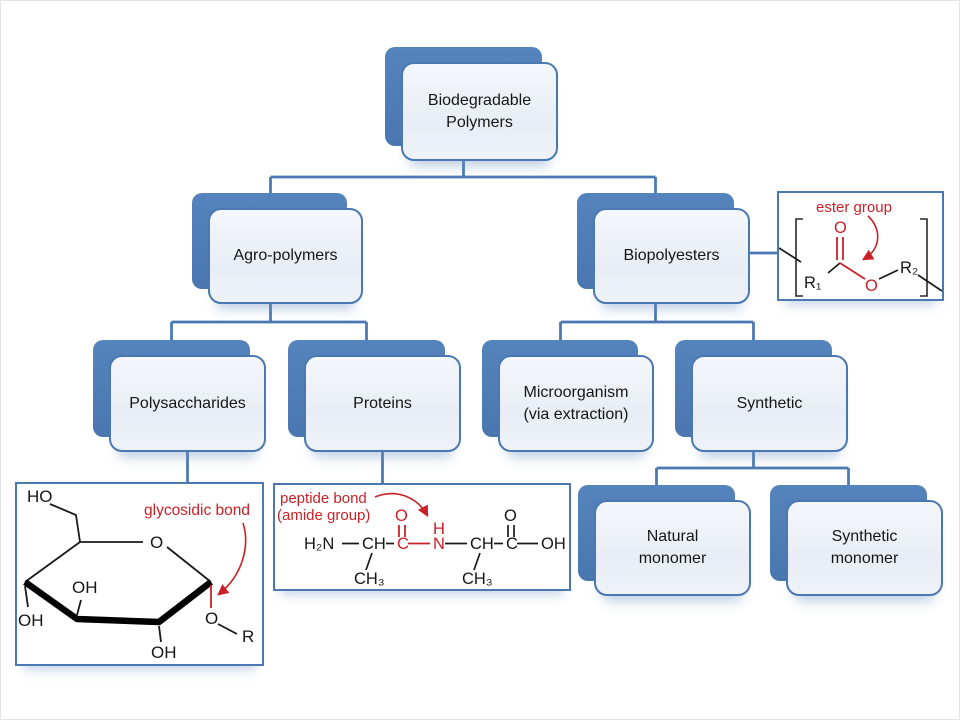 Image resolution: width=960 pixels, height=720 pixels. What do you see at coordinates (439, 529) in the screenshot?
I see `amide-hydrogen: H` at bounding box center [439, 529].